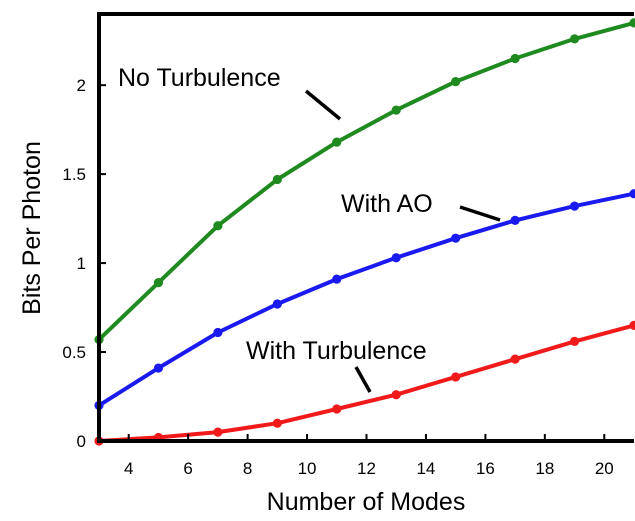 The width and height of the screenshot is (635, 521). Describe the element at coordinates (128, 468) in the screenshot. I see `x-tick-label: 4` at that location.